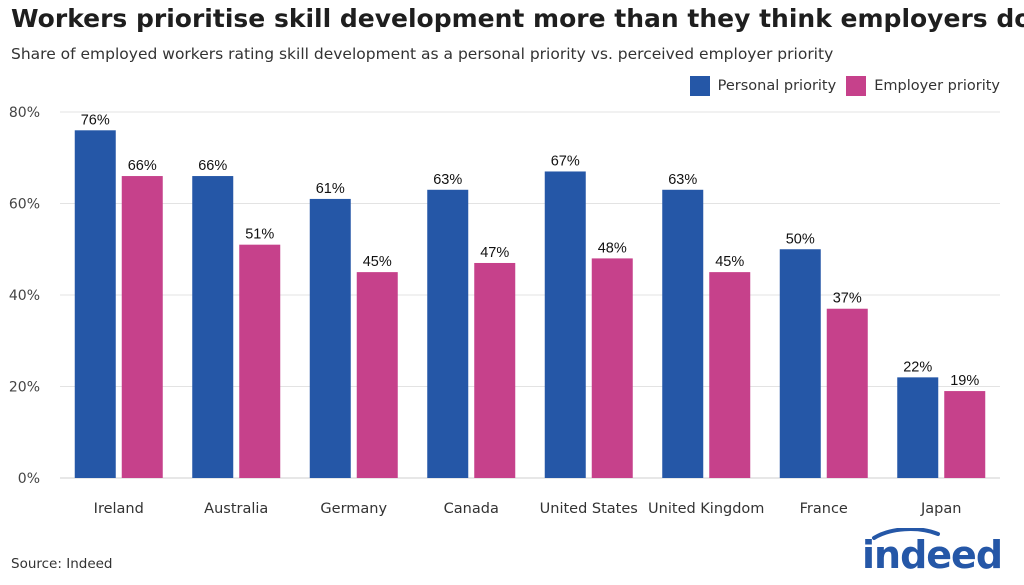 The height and width of the screenshot is (585, 1024). I want to click on y-tick-label: 60%, so click(24, 205).